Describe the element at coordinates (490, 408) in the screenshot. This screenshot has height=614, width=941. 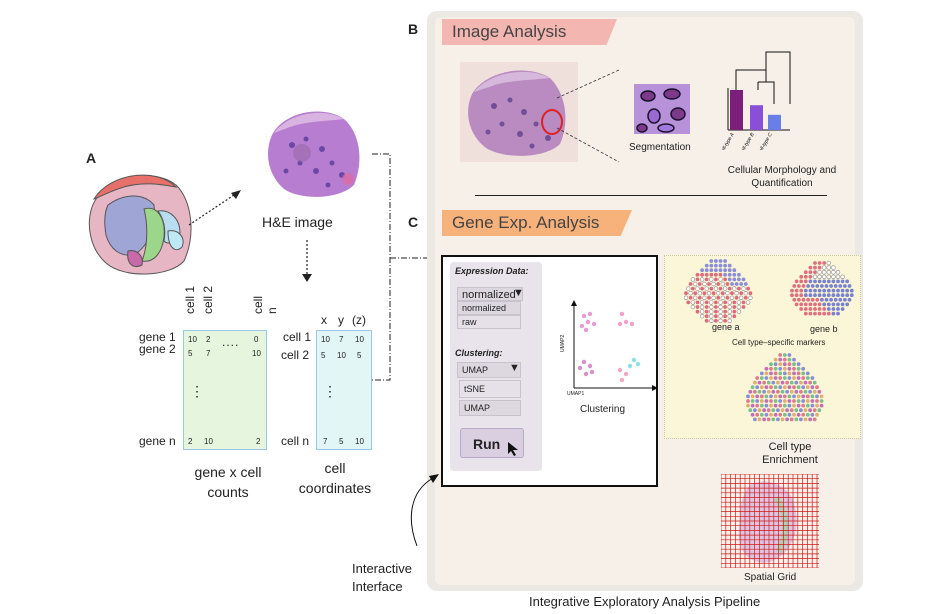
I see `clustering-option-umap: UMAP` at that location.